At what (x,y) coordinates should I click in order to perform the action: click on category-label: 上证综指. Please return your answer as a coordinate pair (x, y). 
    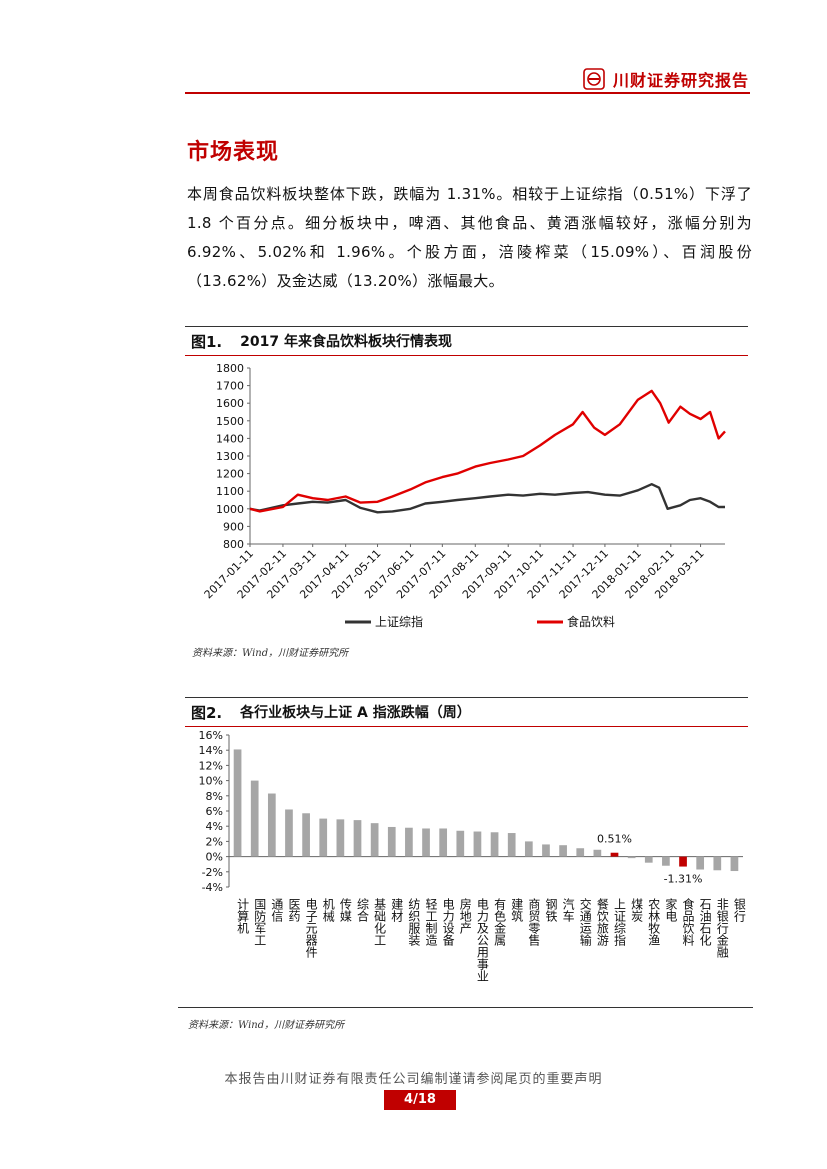
    Looking at the image, I should click on (620, 922).